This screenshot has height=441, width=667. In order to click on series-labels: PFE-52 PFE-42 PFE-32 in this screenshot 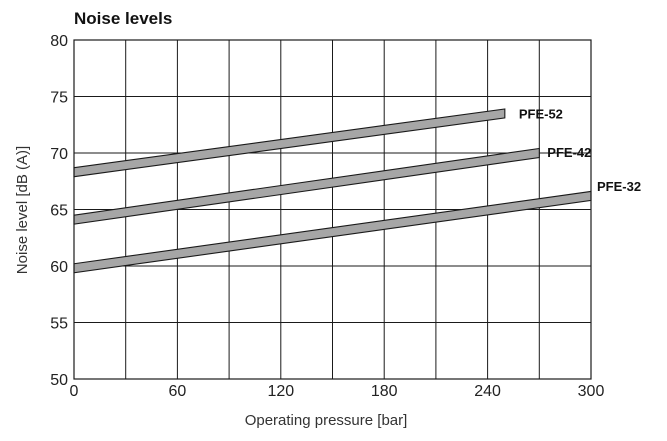, I will do `click(580, 149)`.